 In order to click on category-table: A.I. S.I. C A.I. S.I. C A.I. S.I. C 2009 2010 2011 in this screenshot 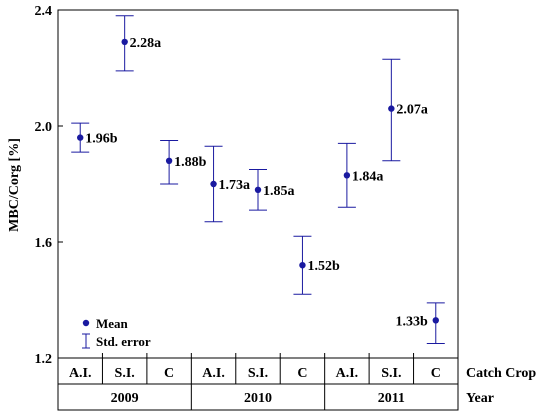, I will do `click(255, 381)`.